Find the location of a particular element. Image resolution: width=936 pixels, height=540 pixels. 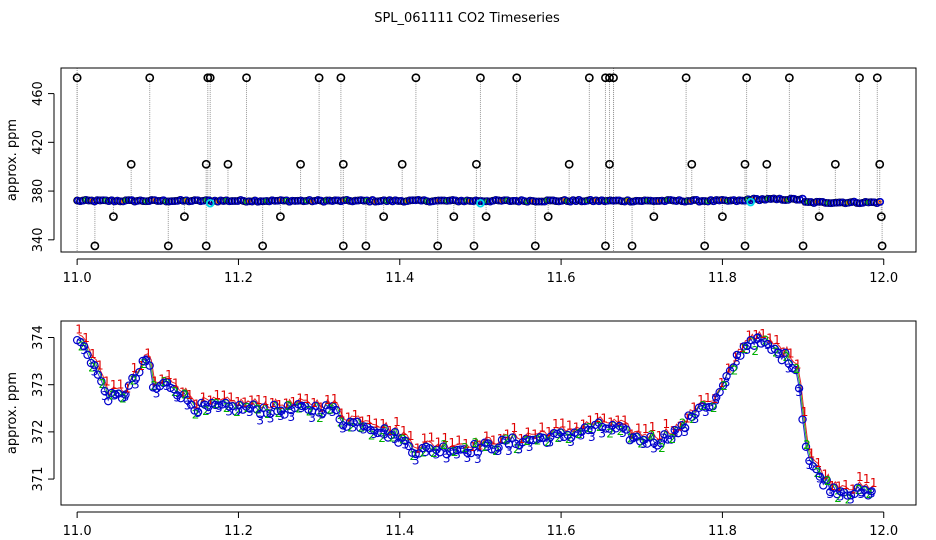

top-y-axis: 340 380 420 460 is located at coordinates (43, 166).